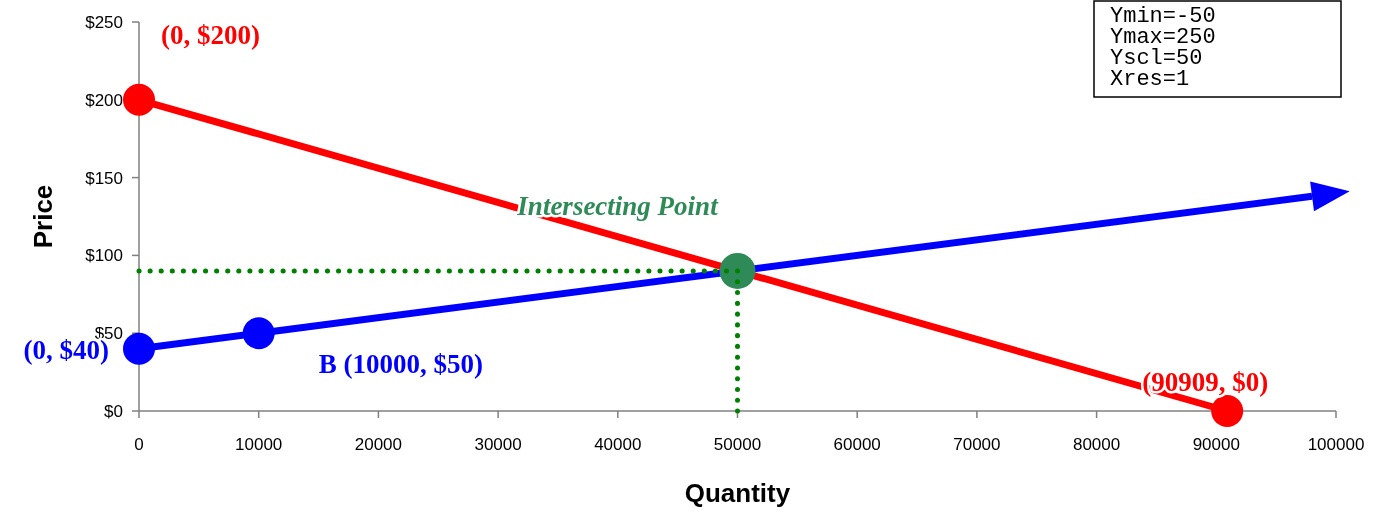  I want to click on x-tick-label: 30000, so click(498, 444).